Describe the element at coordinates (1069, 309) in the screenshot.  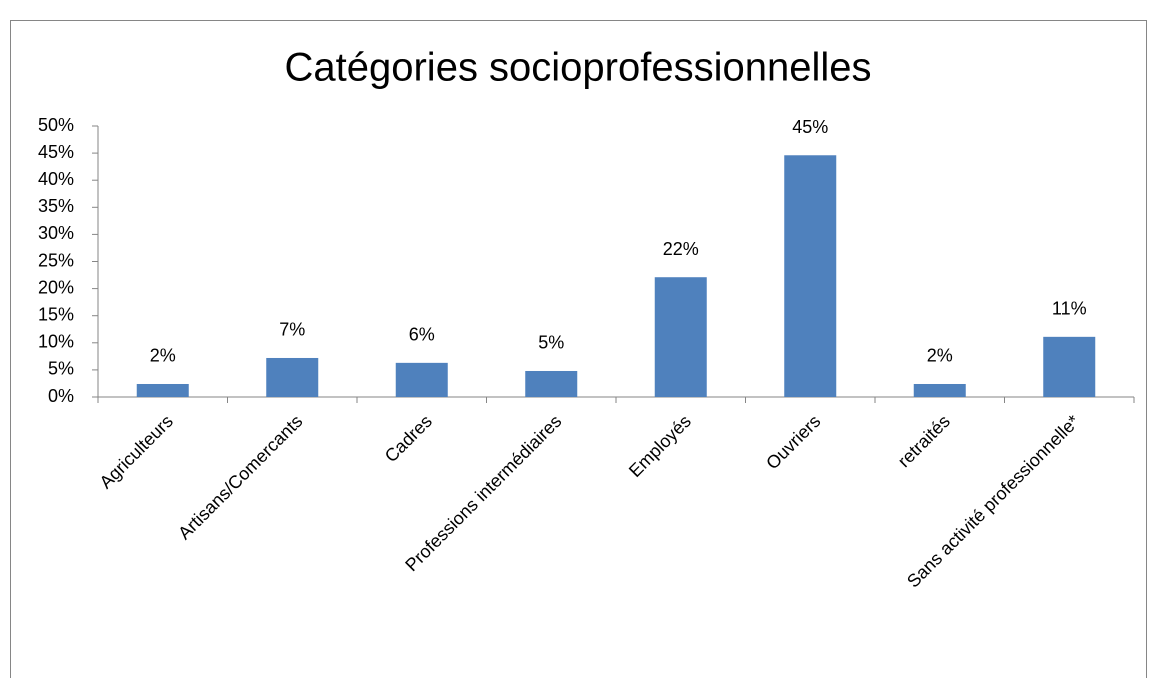
I see `data-label: 11%` at that location.